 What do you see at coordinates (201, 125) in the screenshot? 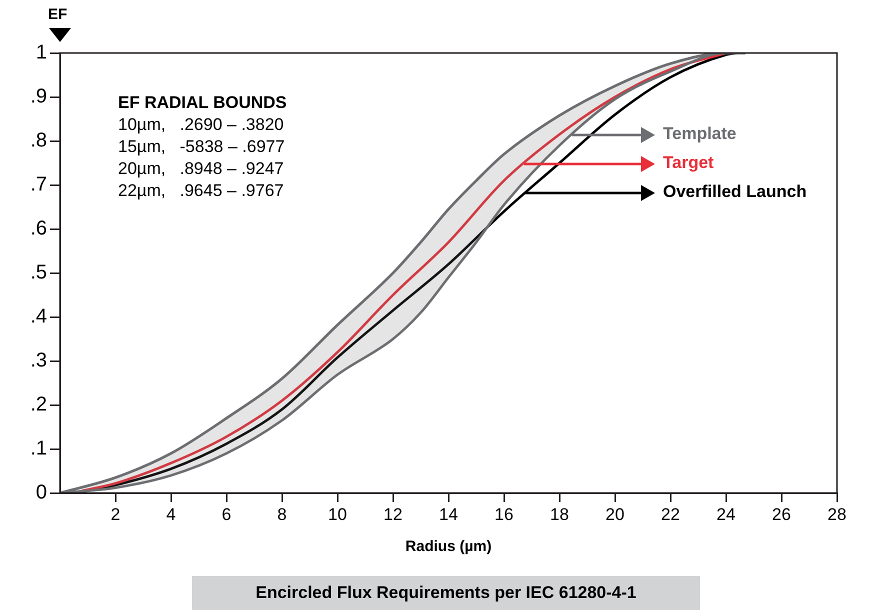
I see `annotation: 10µm, .2690 – .3820` at bounding box center [201, 125].